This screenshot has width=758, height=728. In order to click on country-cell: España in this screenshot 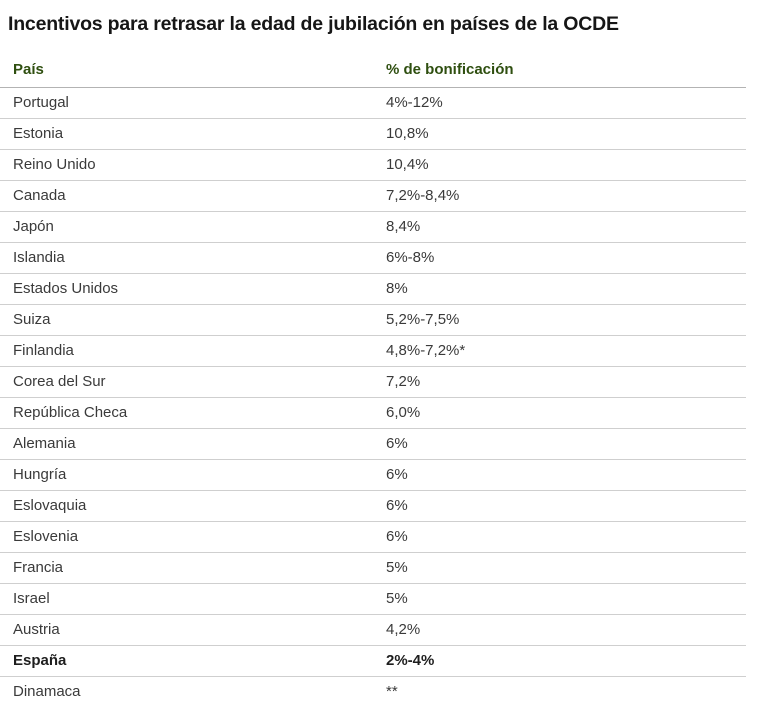, I will do `click(186, 661)`.